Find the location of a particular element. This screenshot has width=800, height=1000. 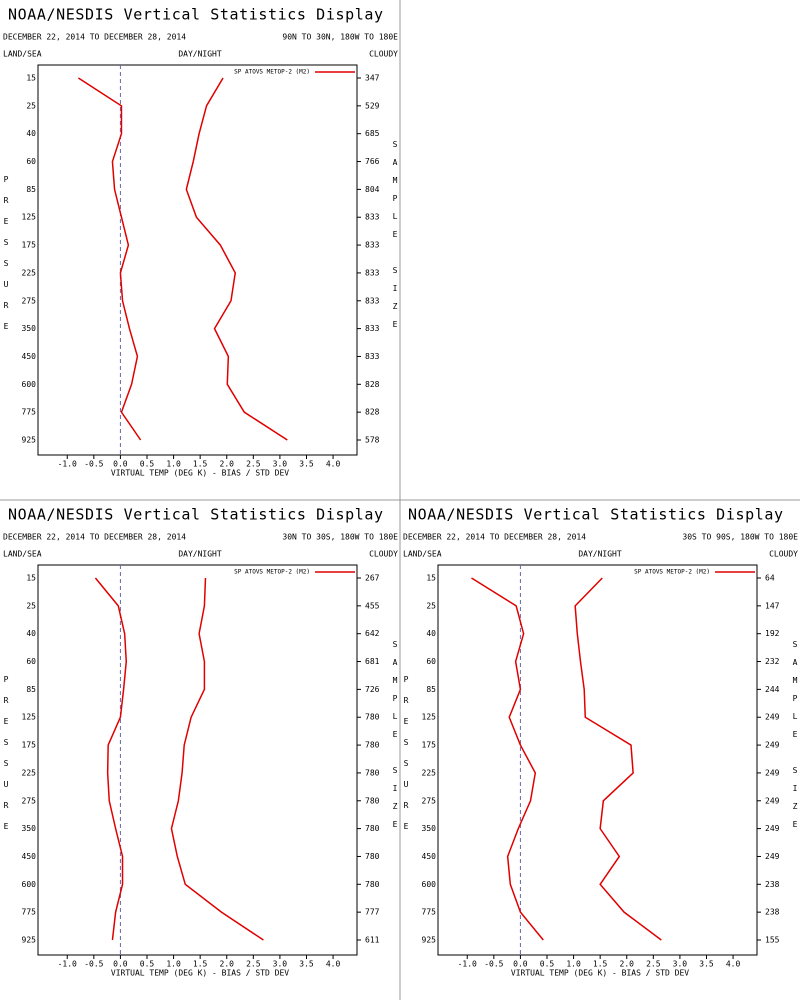

pressure-label: 775 is located at coordinates (29, 912).